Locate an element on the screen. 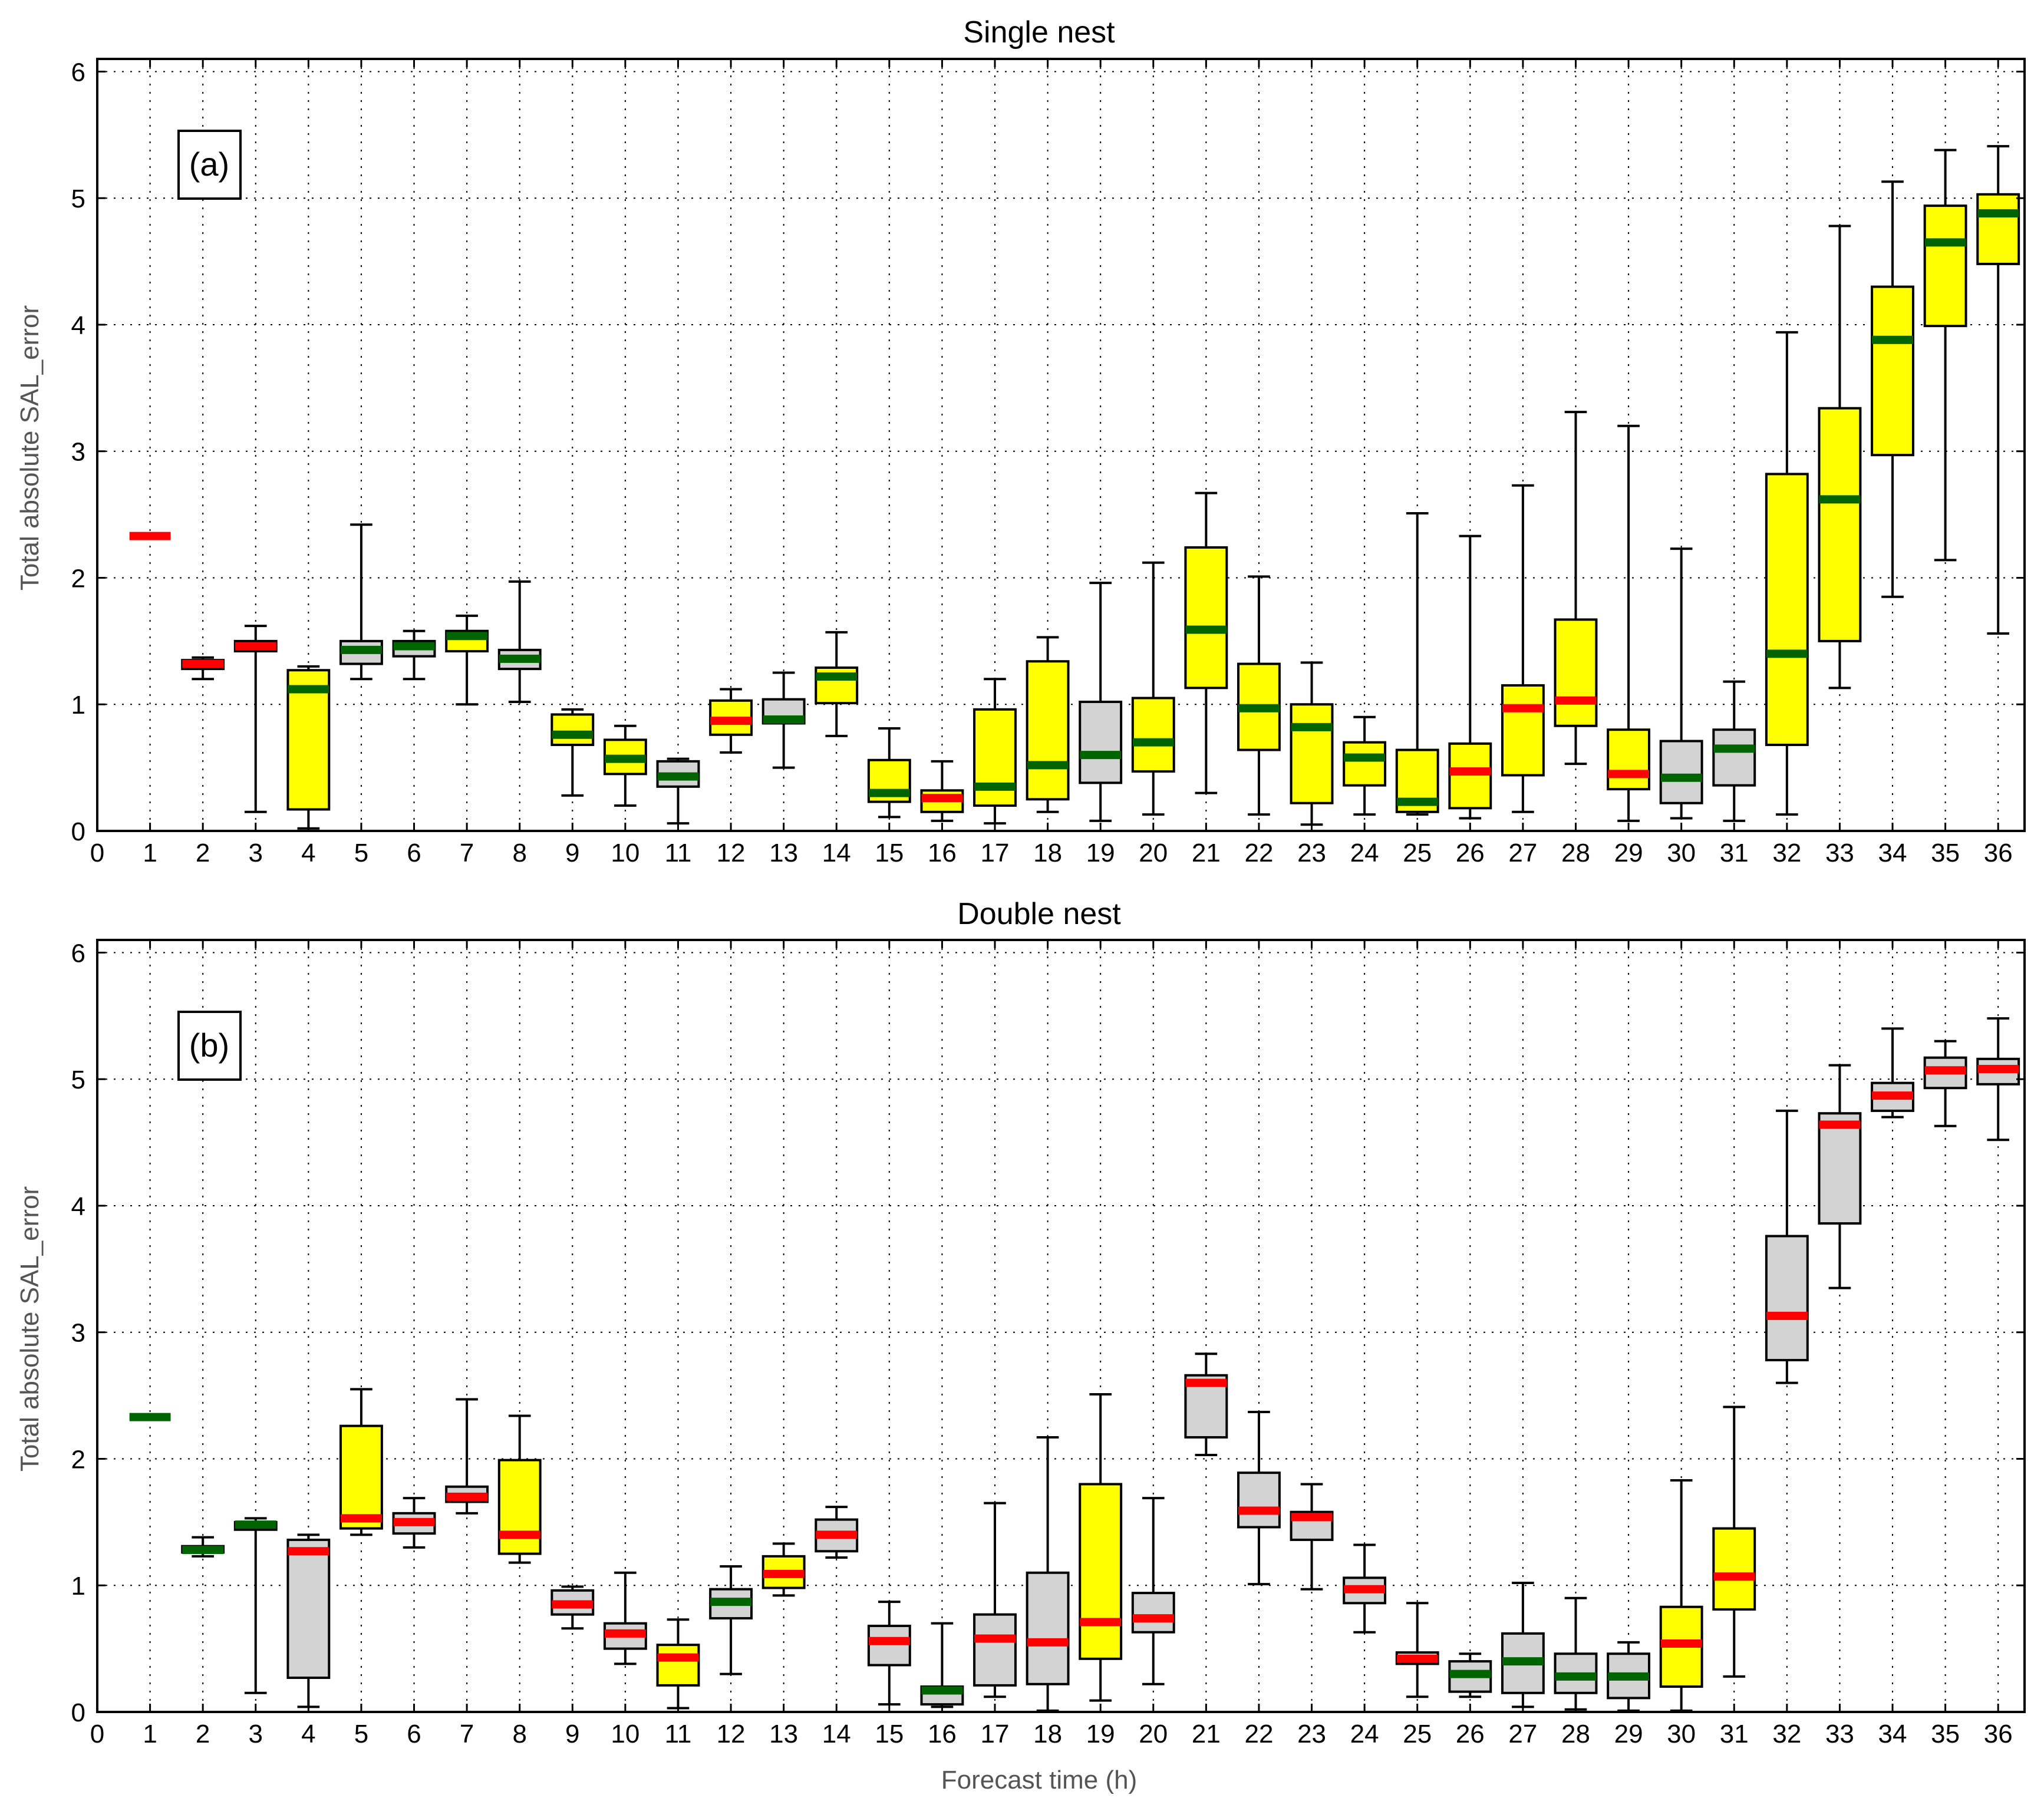 The height and width of the screenshot is (1808, 2044). x-tick-label: 11 is located at coordinates (678, 1734).